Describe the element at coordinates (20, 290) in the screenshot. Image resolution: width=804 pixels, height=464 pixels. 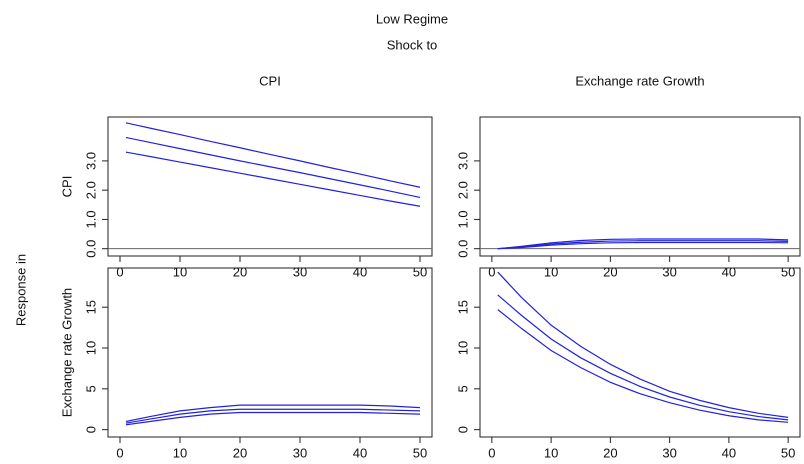
I see `y-axis-title: Response in` at that location.